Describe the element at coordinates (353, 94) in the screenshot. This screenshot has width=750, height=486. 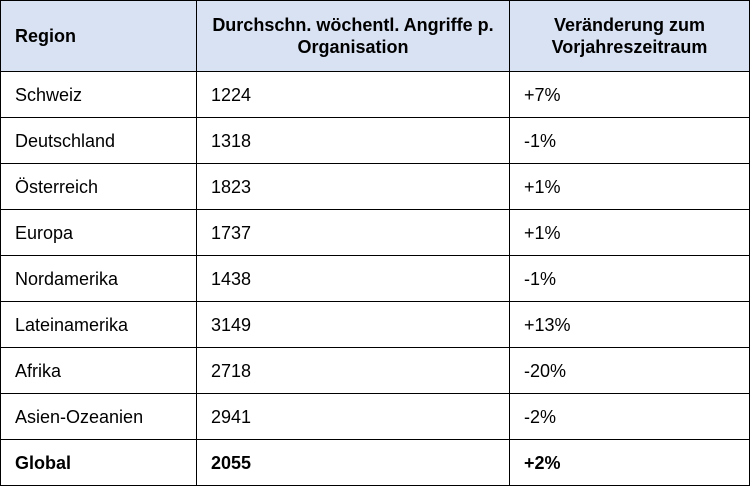
I see `cell-attacks: 1224` at that location.